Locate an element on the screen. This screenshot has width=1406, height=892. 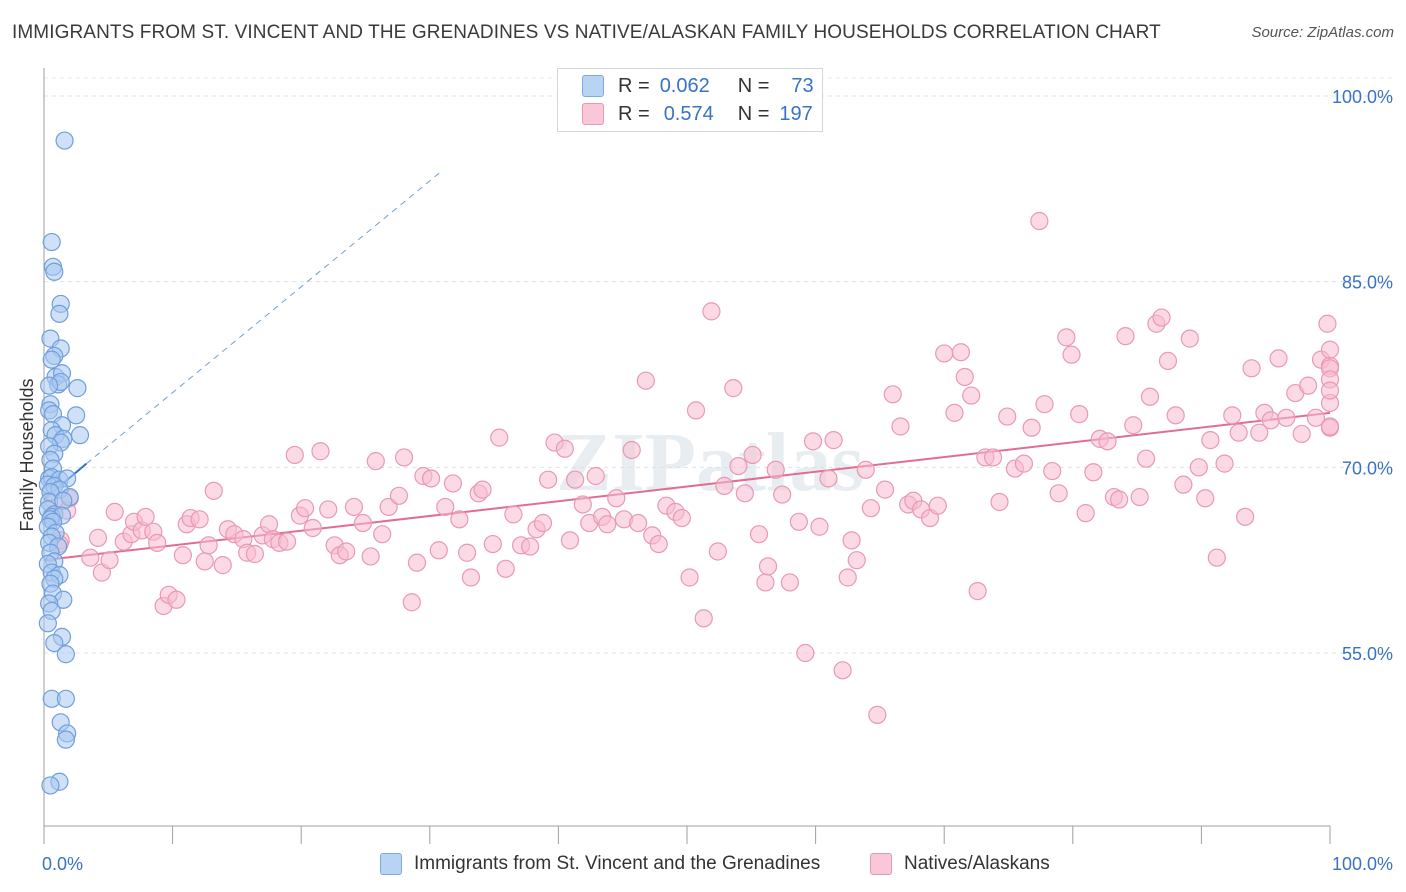
legend-n-value: 197 is located at coordinates (796, 113).